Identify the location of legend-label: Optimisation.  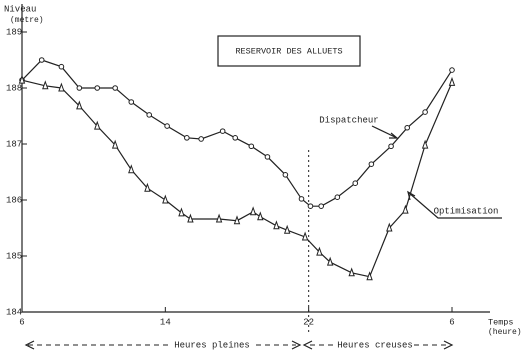
(466, 211).